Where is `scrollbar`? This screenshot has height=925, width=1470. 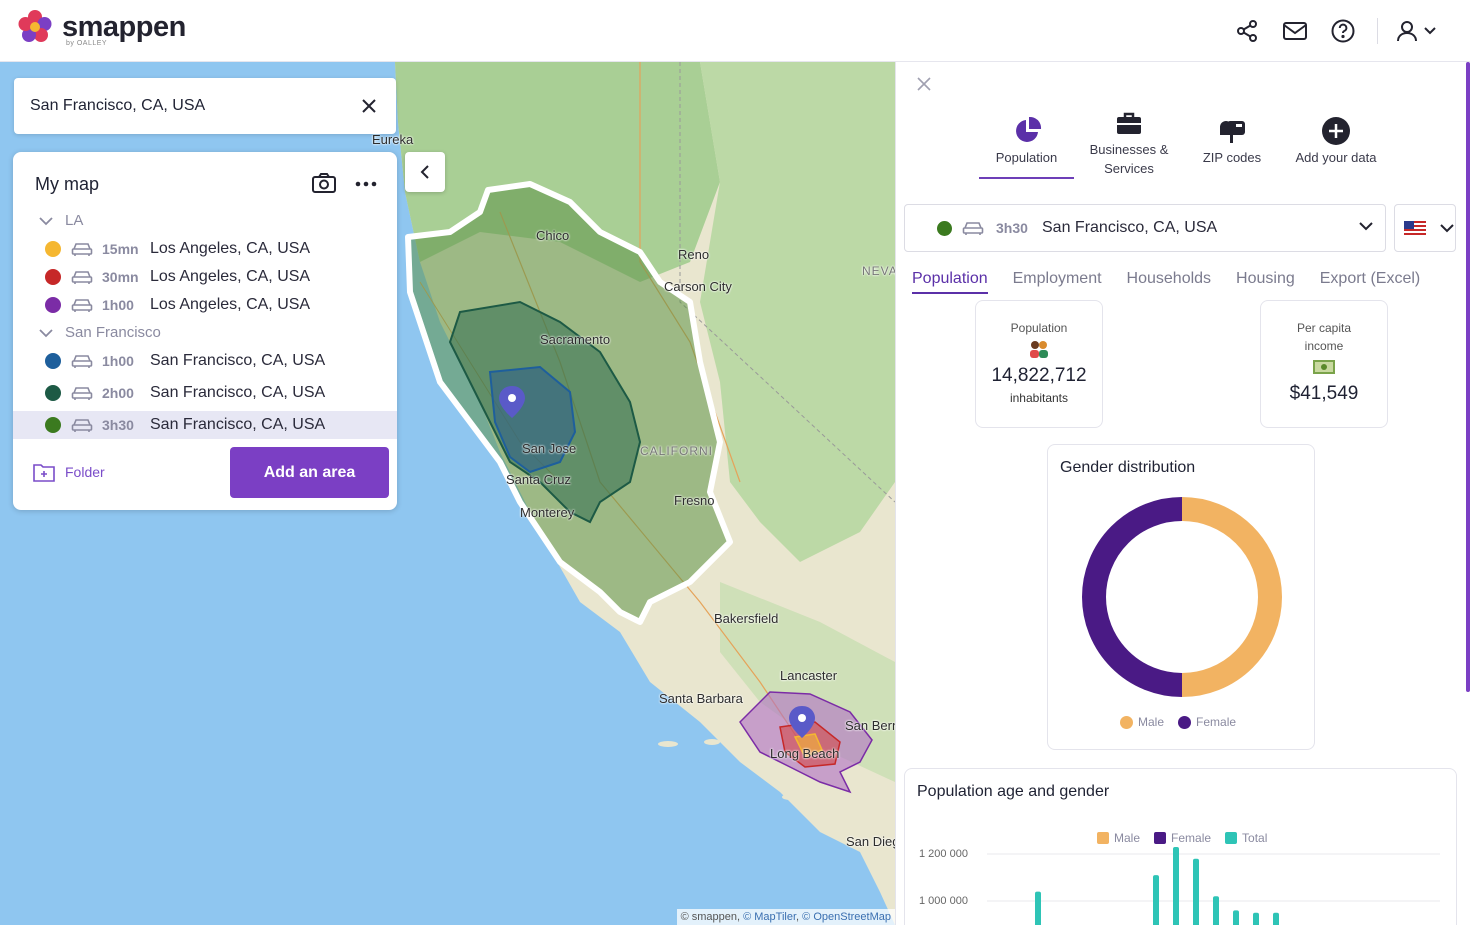
scrollbar is located at coordinates (1468, 377).